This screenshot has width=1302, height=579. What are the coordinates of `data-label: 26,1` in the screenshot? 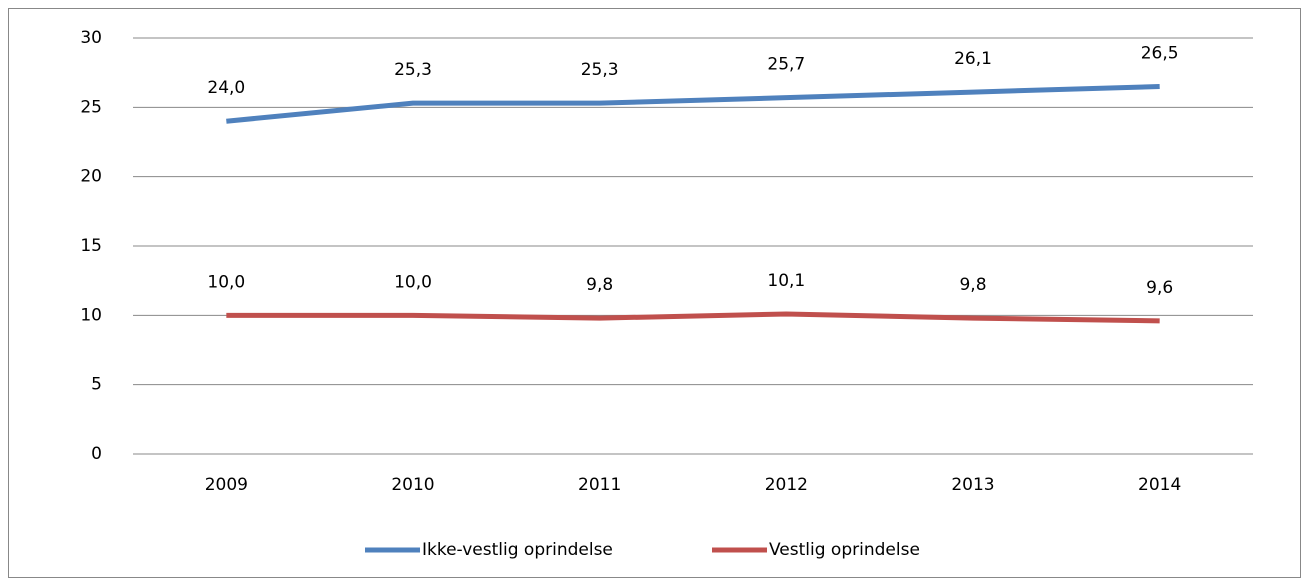 It's located at (973, 59).